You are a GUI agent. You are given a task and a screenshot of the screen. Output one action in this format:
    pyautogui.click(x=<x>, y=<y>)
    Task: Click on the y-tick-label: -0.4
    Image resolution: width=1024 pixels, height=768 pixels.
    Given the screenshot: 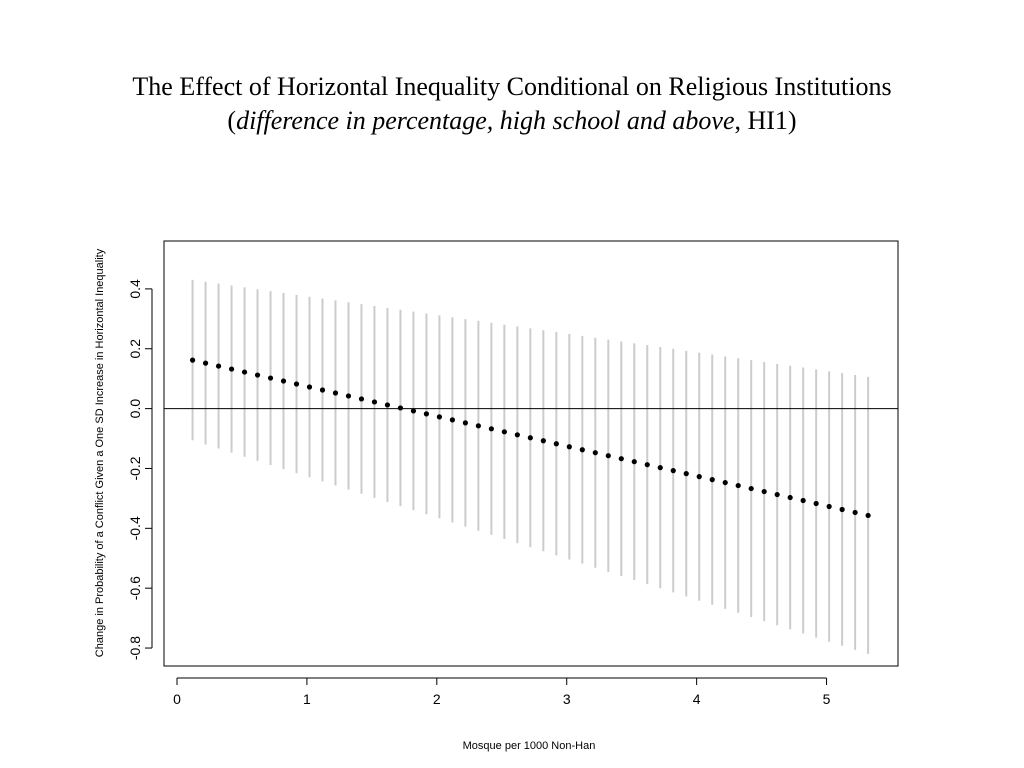 What is the action you would take?
    pyautogui.click(x=135, y=528)
    